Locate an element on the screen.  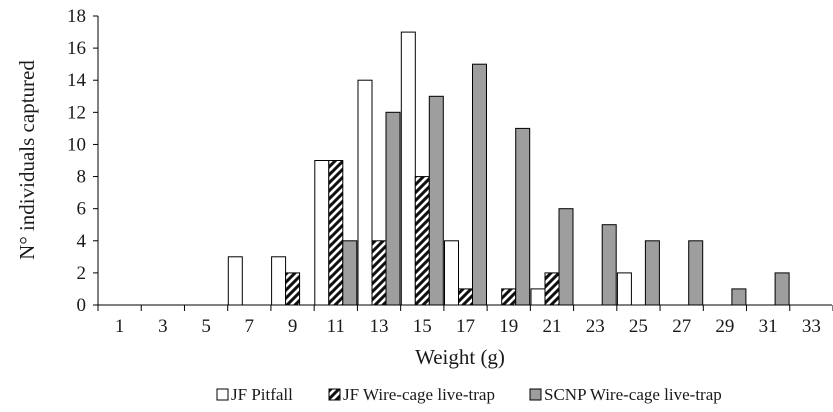
x-tick-label: 11 is located at coordinates (336, 326).